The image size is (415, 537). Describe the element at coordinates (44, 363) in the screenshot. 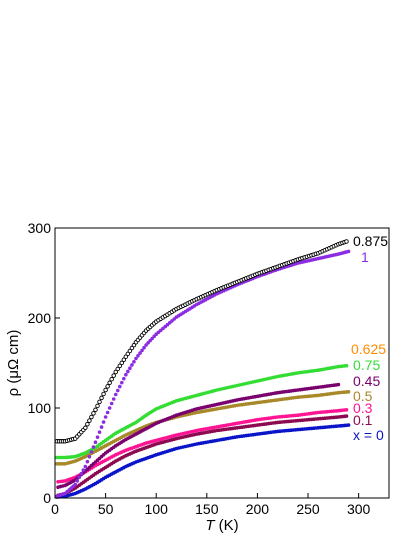

I see `y-axis-ticks: 0 100 200 300` at that location.